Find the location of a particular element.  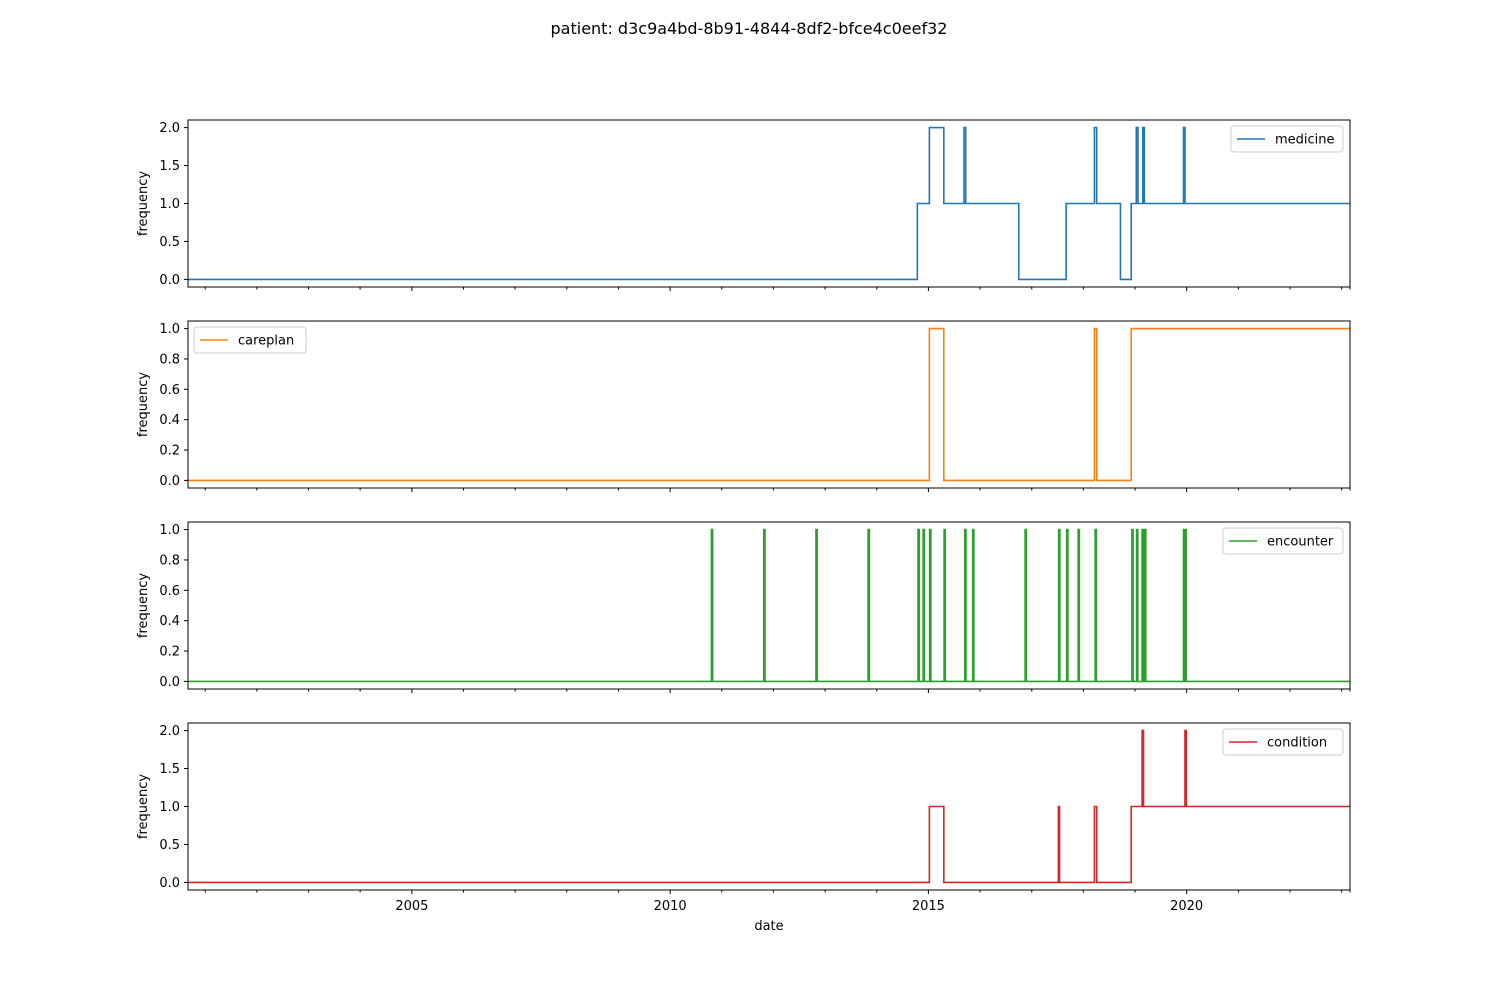

x-tick-label: 2005 is located at coordinates (411, 906).